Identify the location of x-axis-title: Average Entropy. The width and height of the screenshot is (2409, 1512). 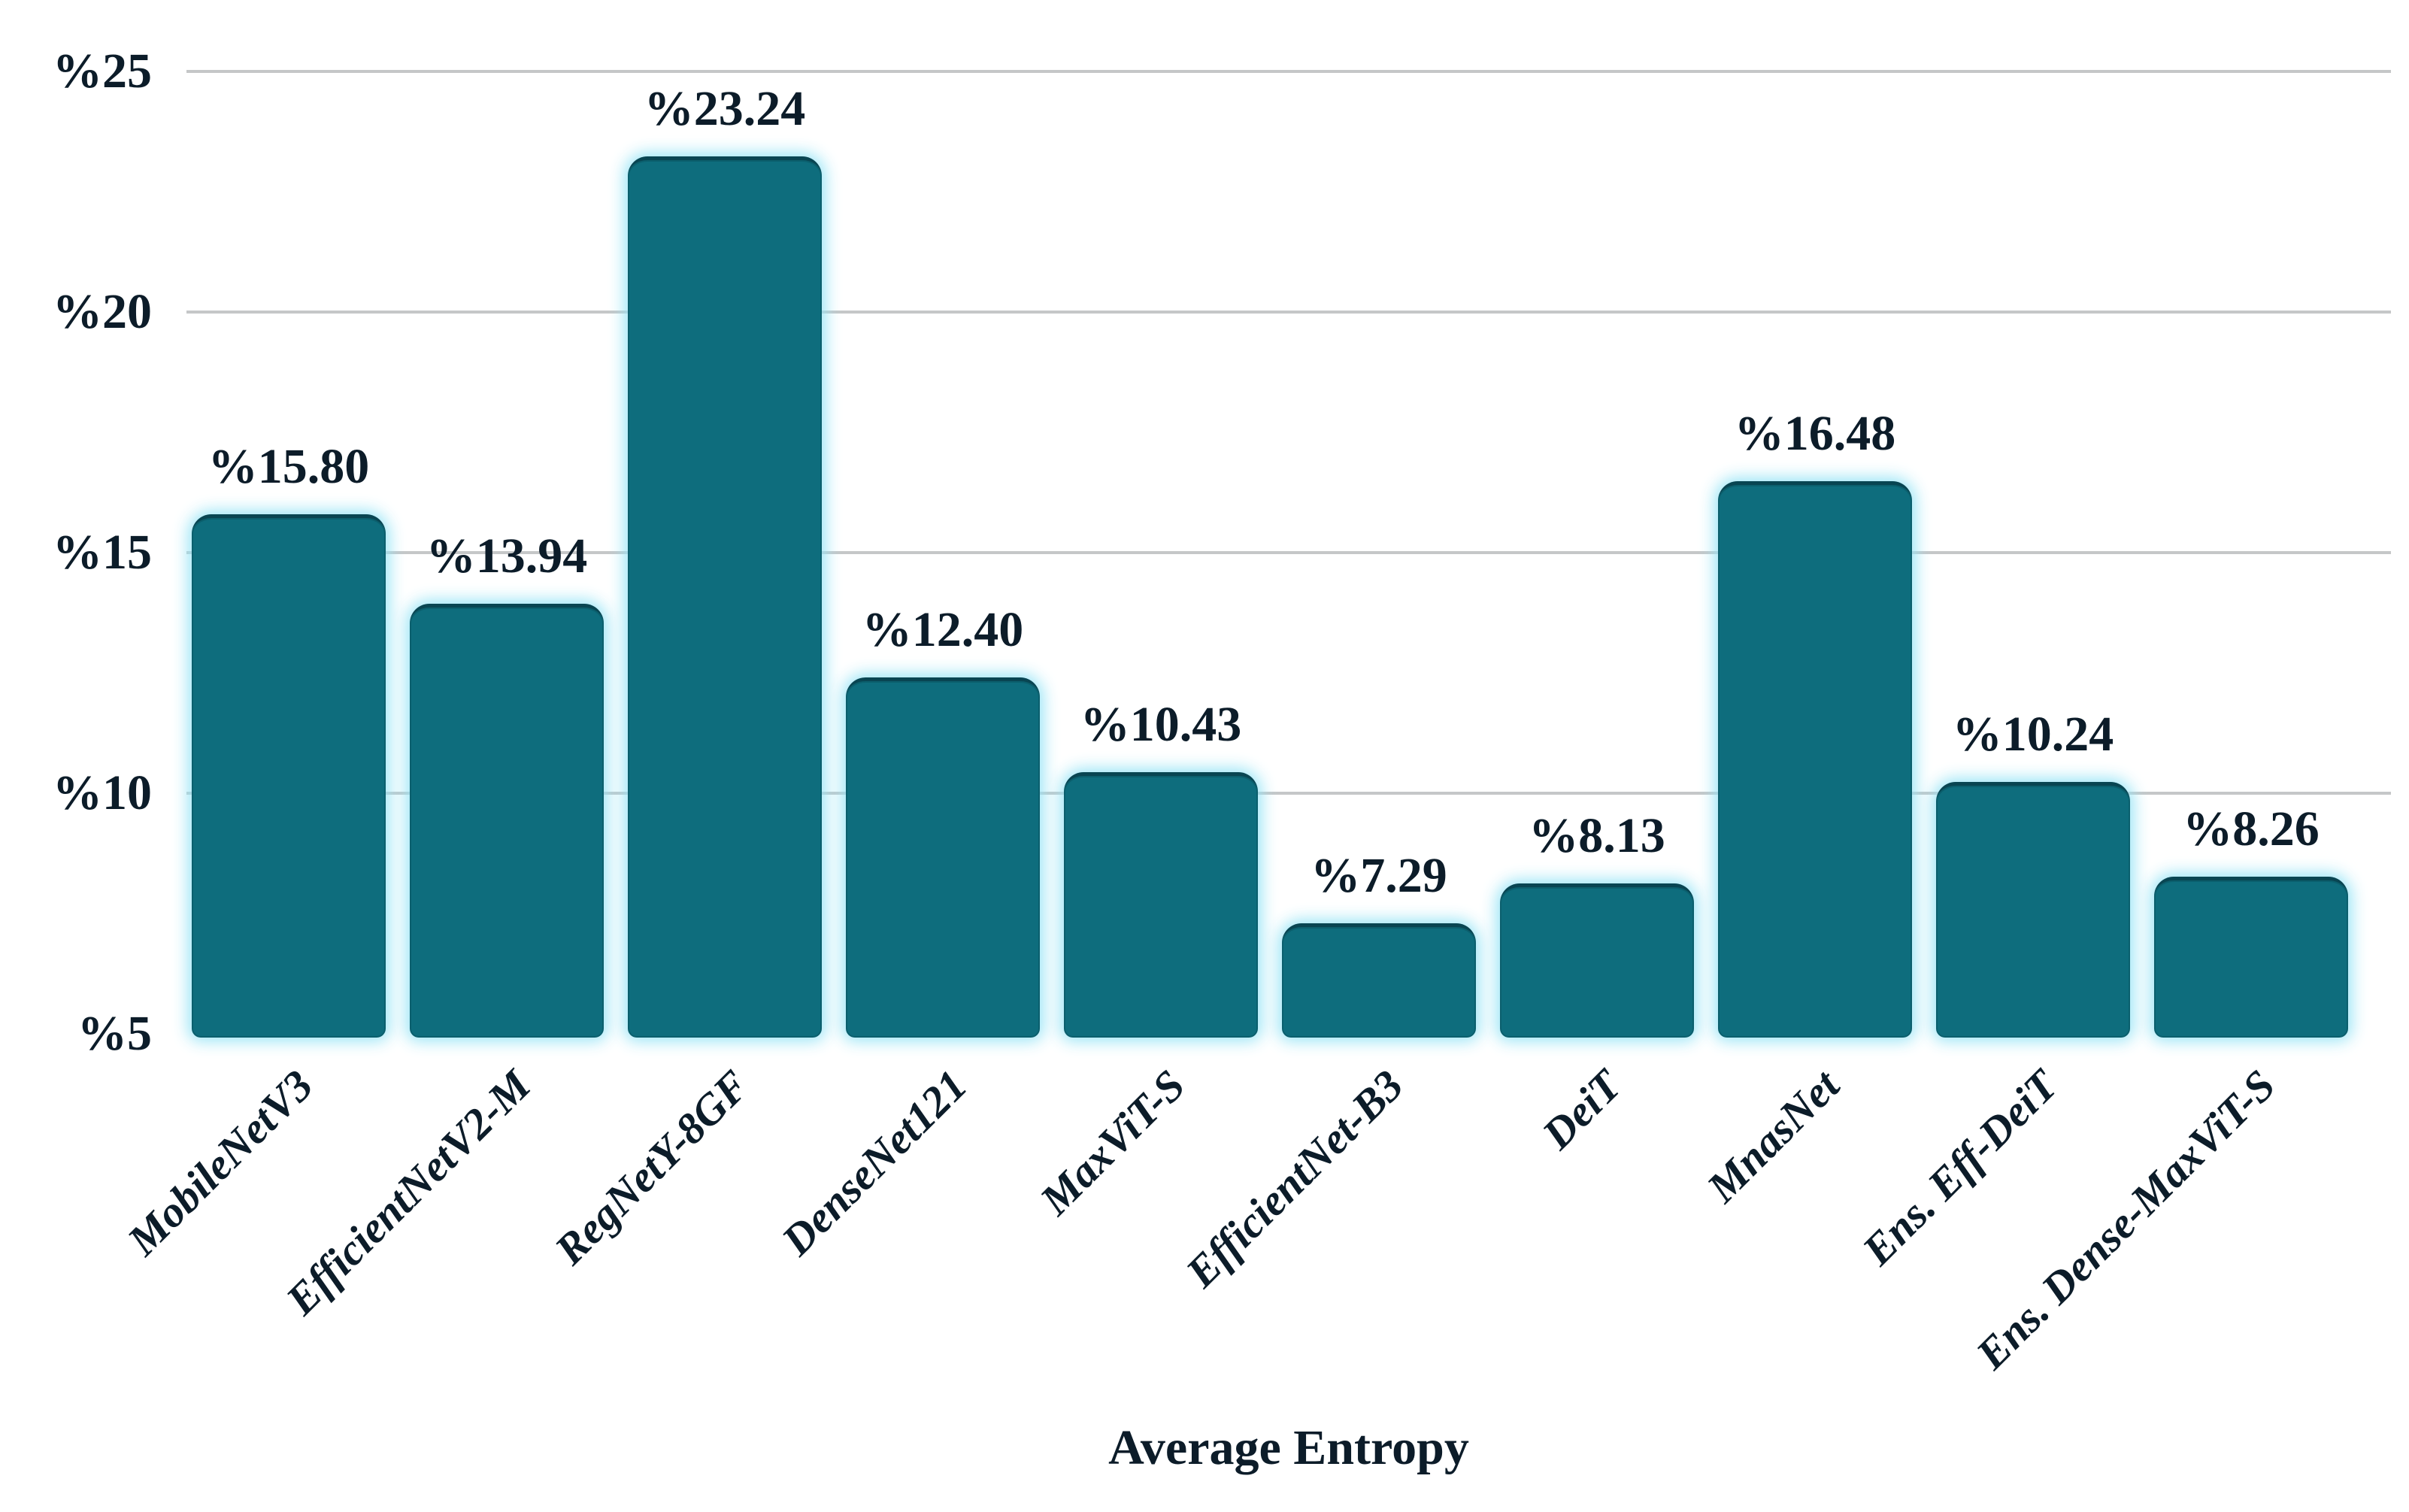
(1288, 1447).